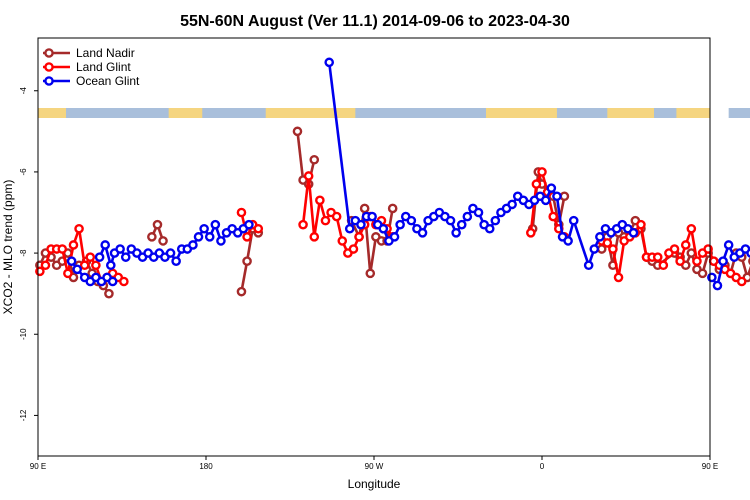 The height and width of the screenshot is (500, 750). Describe the element at coordinates (23, 172) in the screenshot. I see `y-tick-label-1: -6` at that location.